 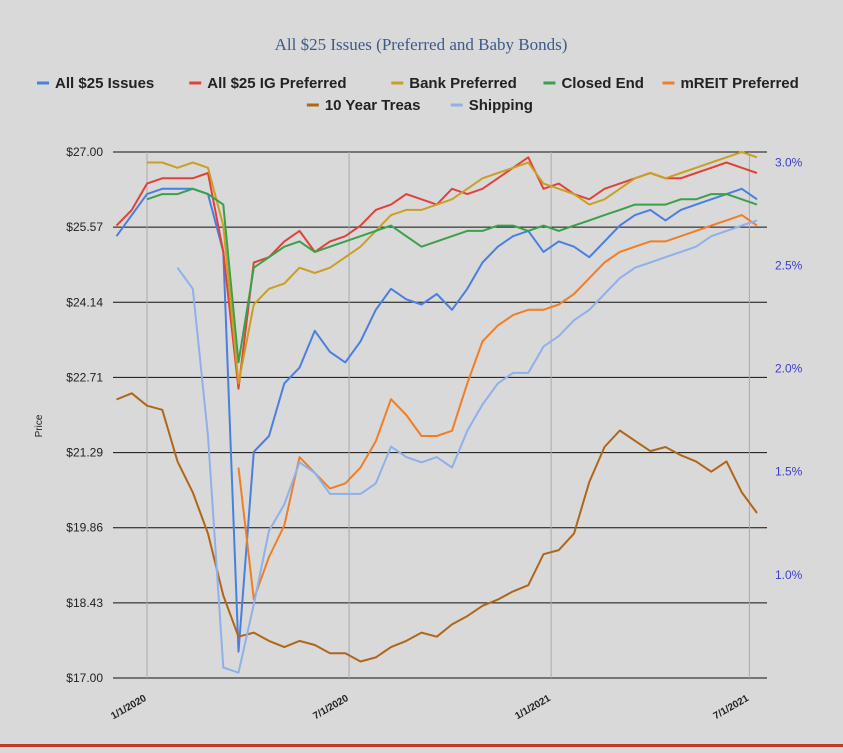 I want to click on y-tick-label-left: $18.43, so click(x=84, y=603).